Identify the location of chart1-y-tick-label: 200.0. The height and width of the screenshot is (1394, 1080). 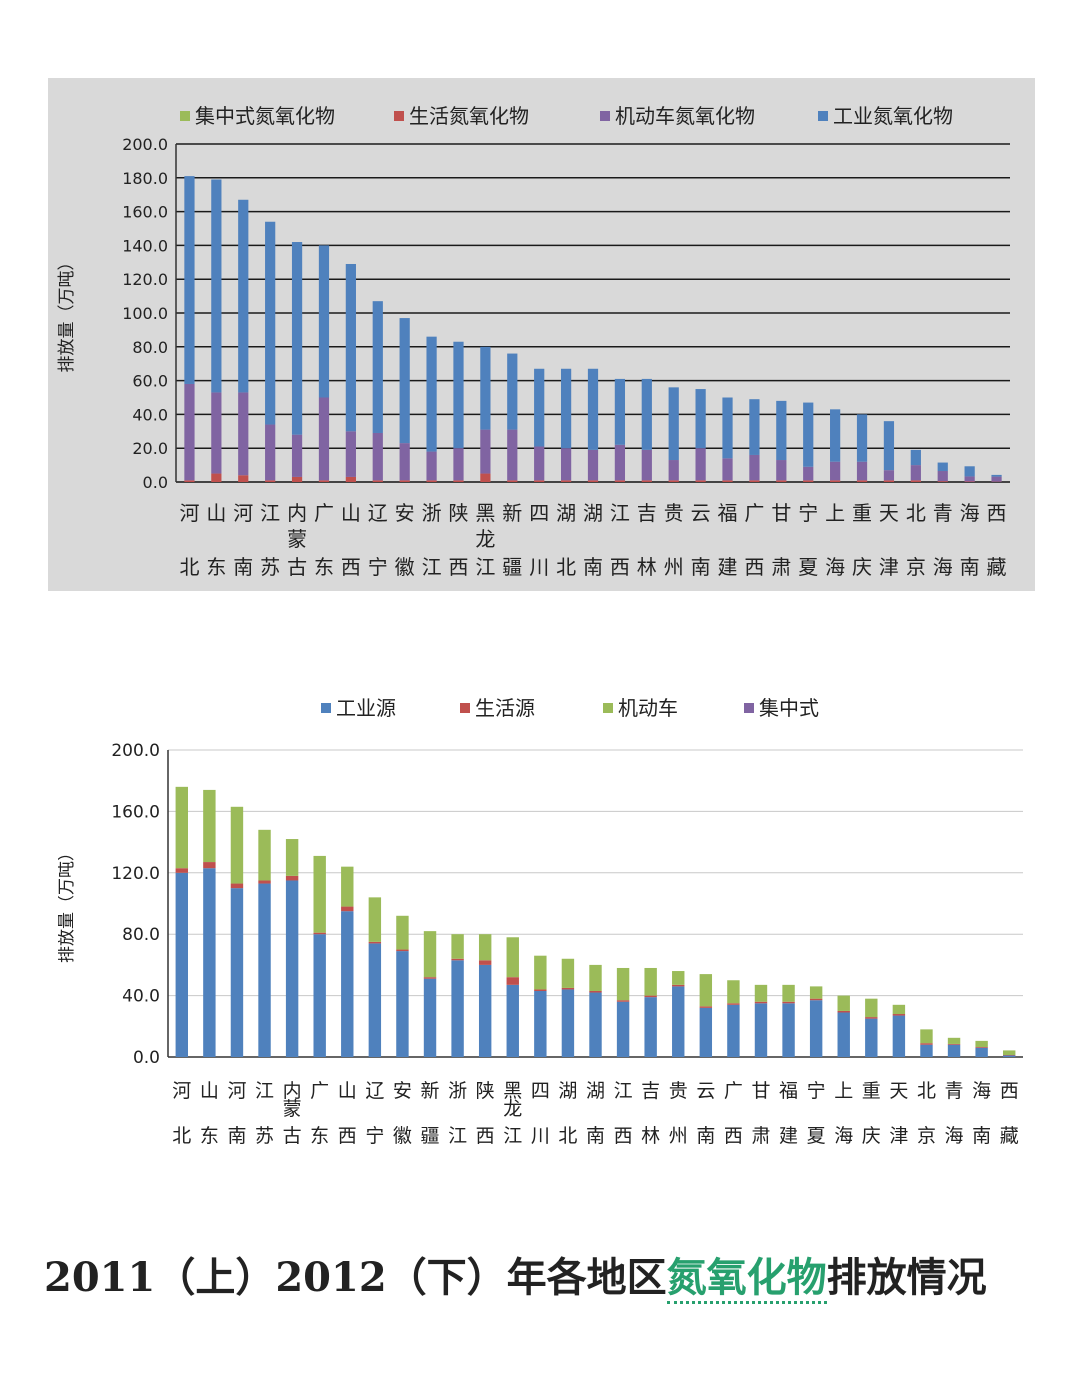
(145, 144).